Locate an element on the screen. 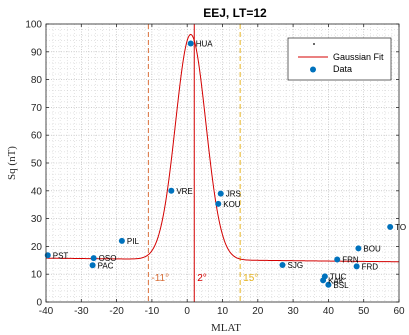  station-label-kak: KAK is located at coordinates (336, 280).